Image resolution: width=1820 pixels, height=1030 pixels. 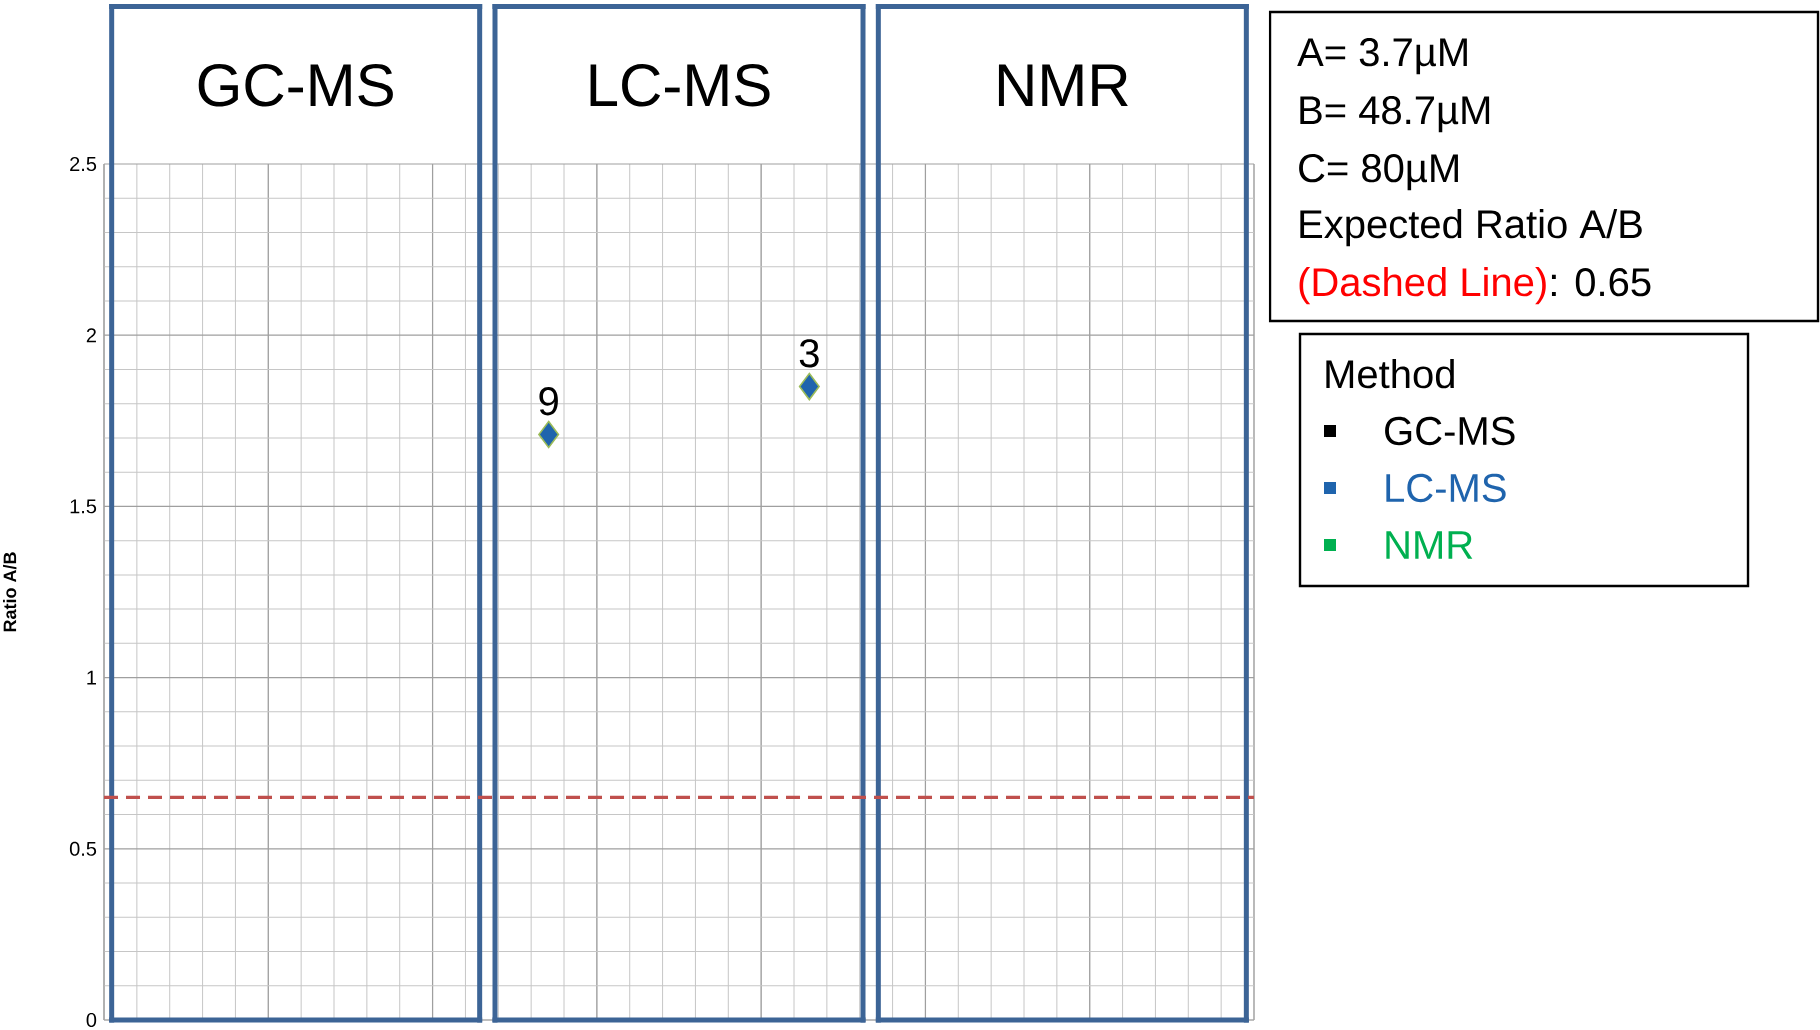 What do you see at coordinates (83, 506) in the screenshot?
I see `y-tick-label: 1.5` at bounding box center [83, 506].